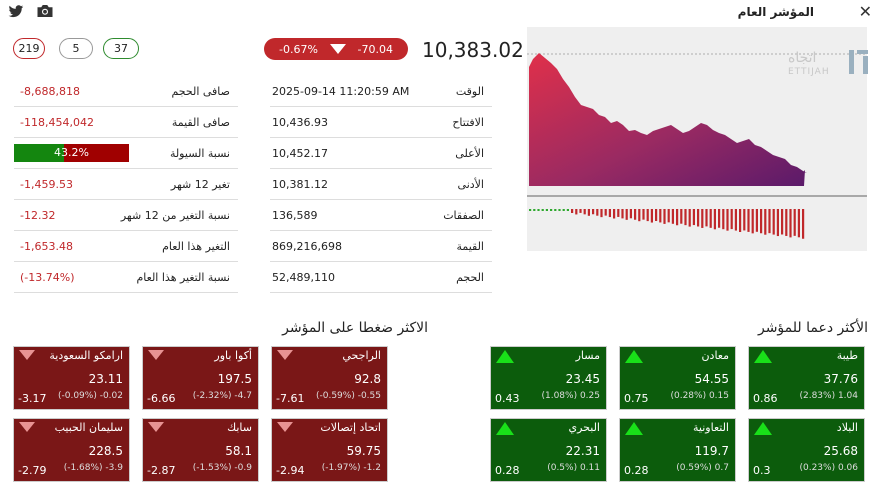  Describe the element at coordinates (473, 50) in the screenshot. I see `index-value: 10,383.02` at that location.